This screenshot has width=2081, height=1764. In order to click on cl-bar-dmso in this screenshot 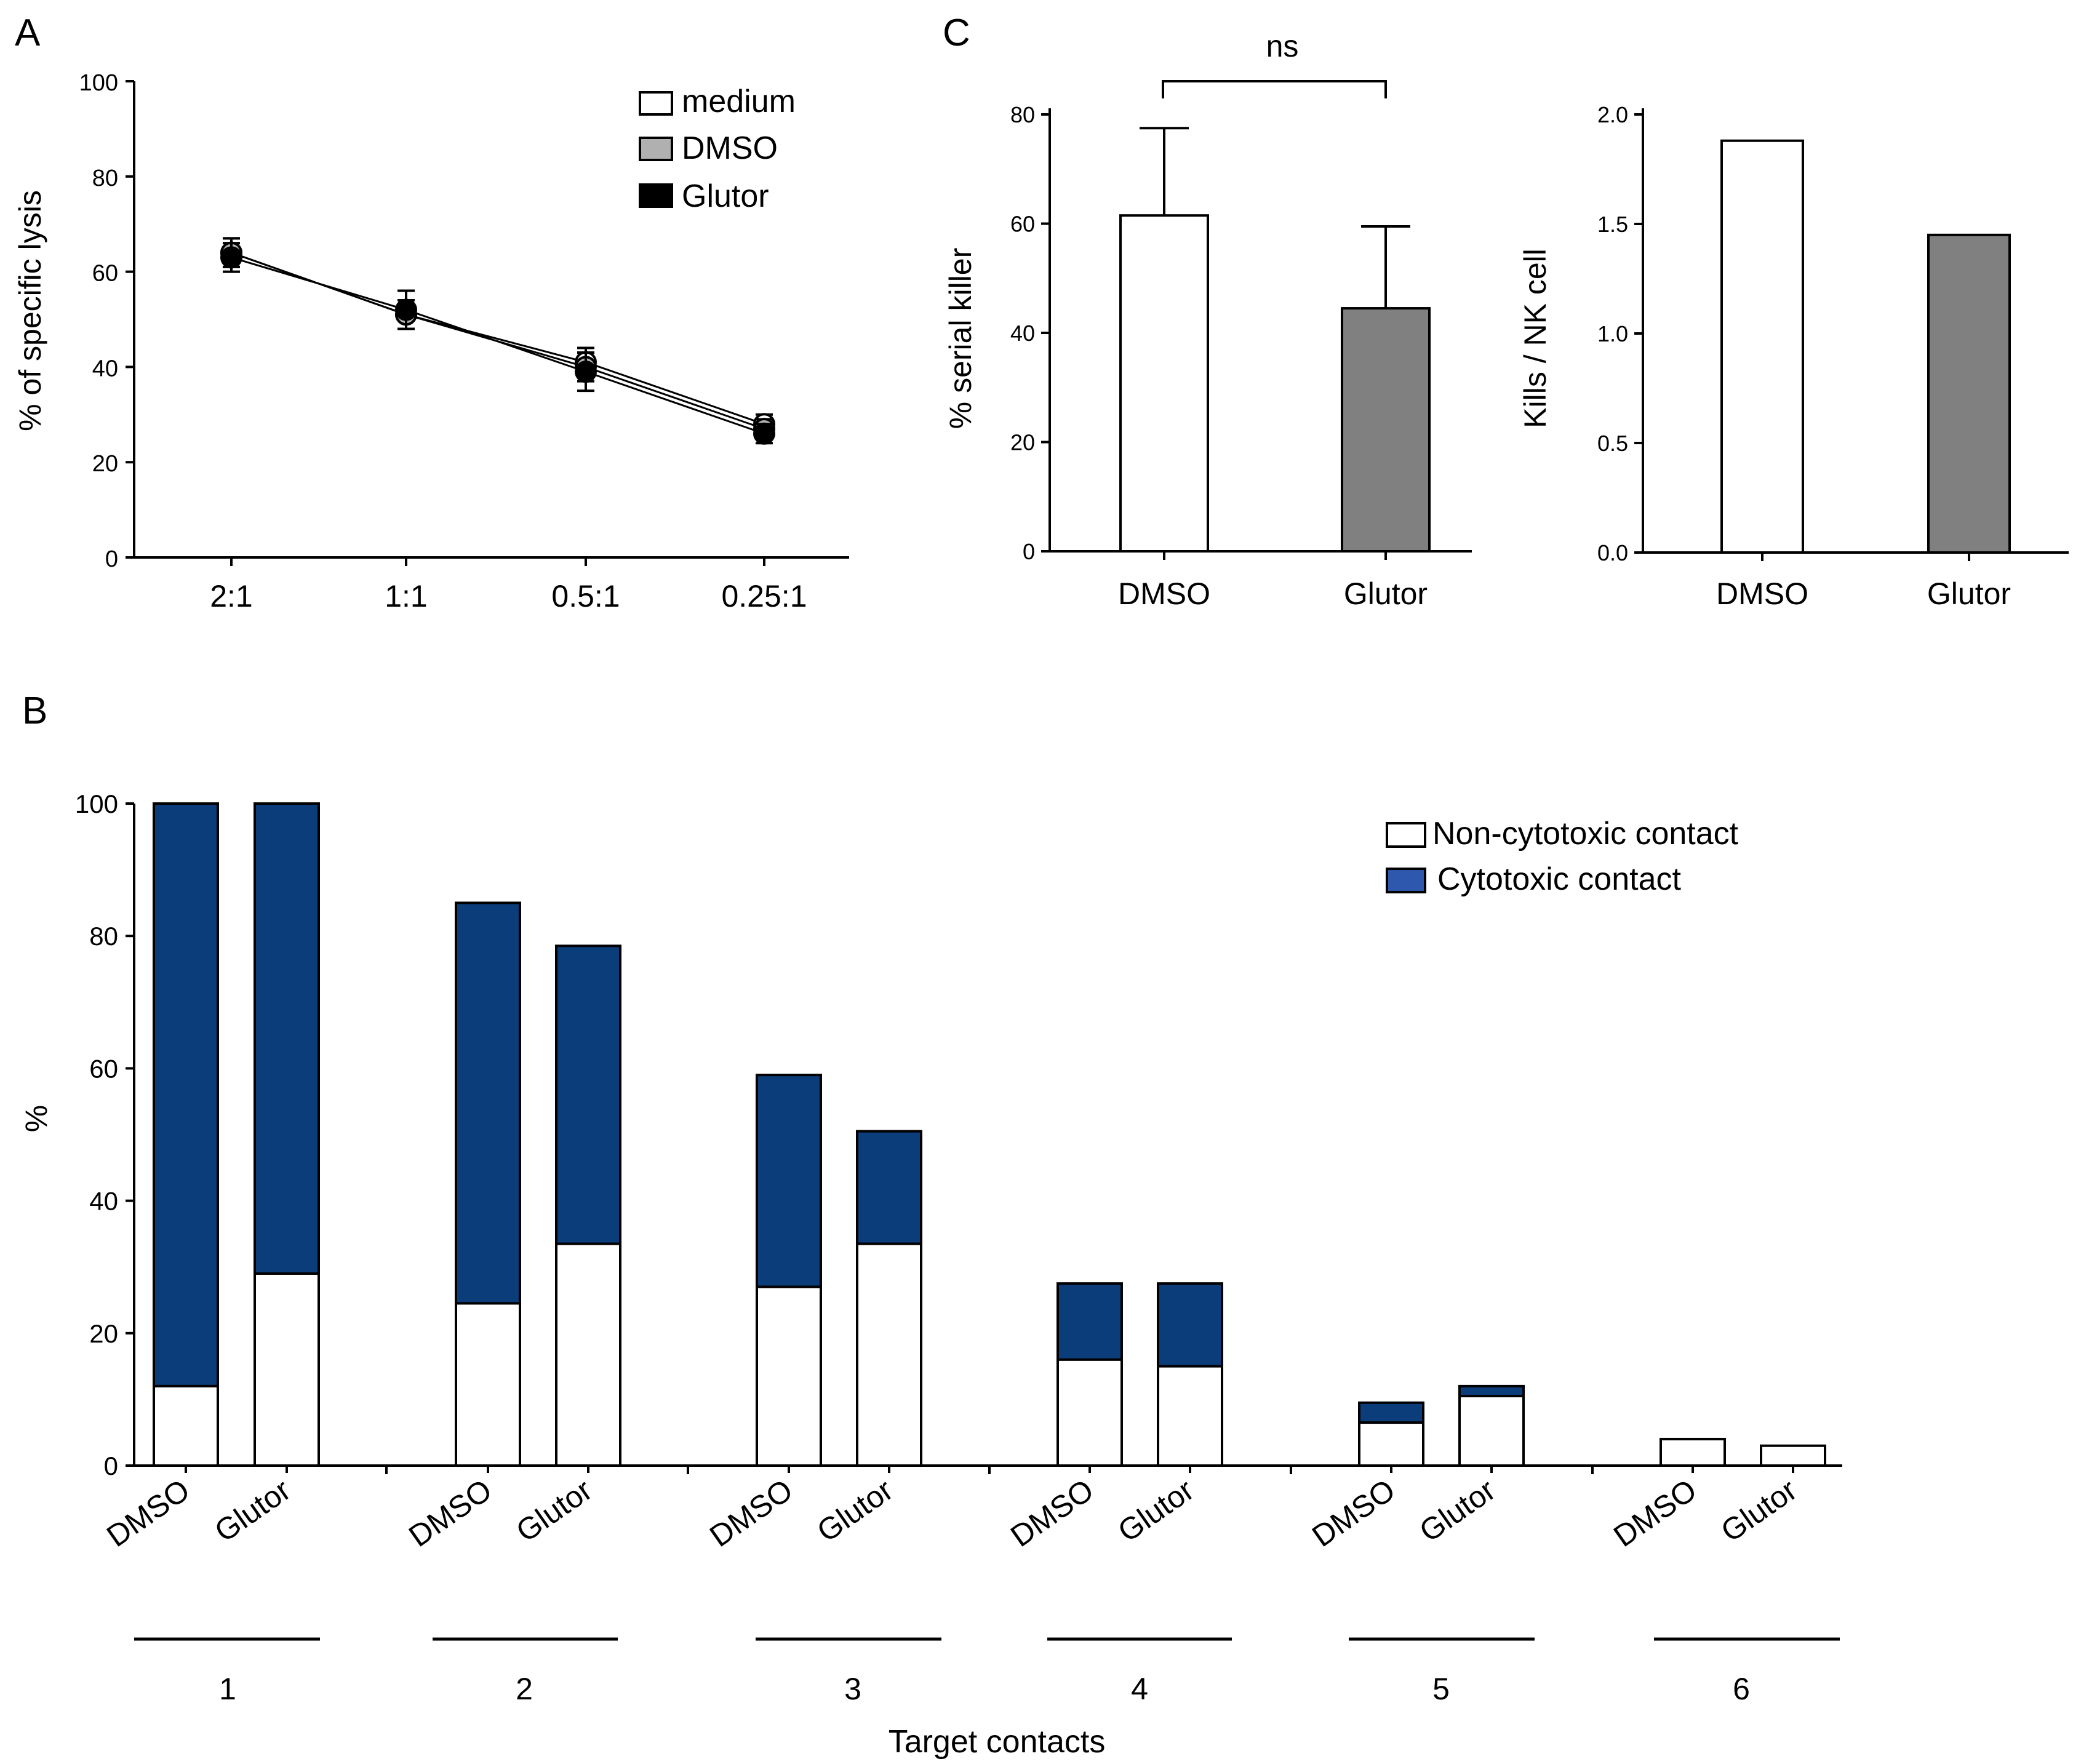, I will do `click(1164, 383)`.